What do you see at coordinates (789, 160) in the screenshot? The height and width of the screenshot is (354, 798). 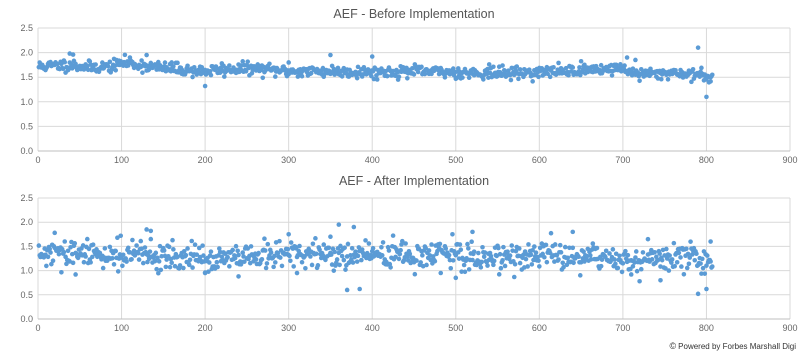 I see `x-tick-label: 900` at bounding box center [789, 160].